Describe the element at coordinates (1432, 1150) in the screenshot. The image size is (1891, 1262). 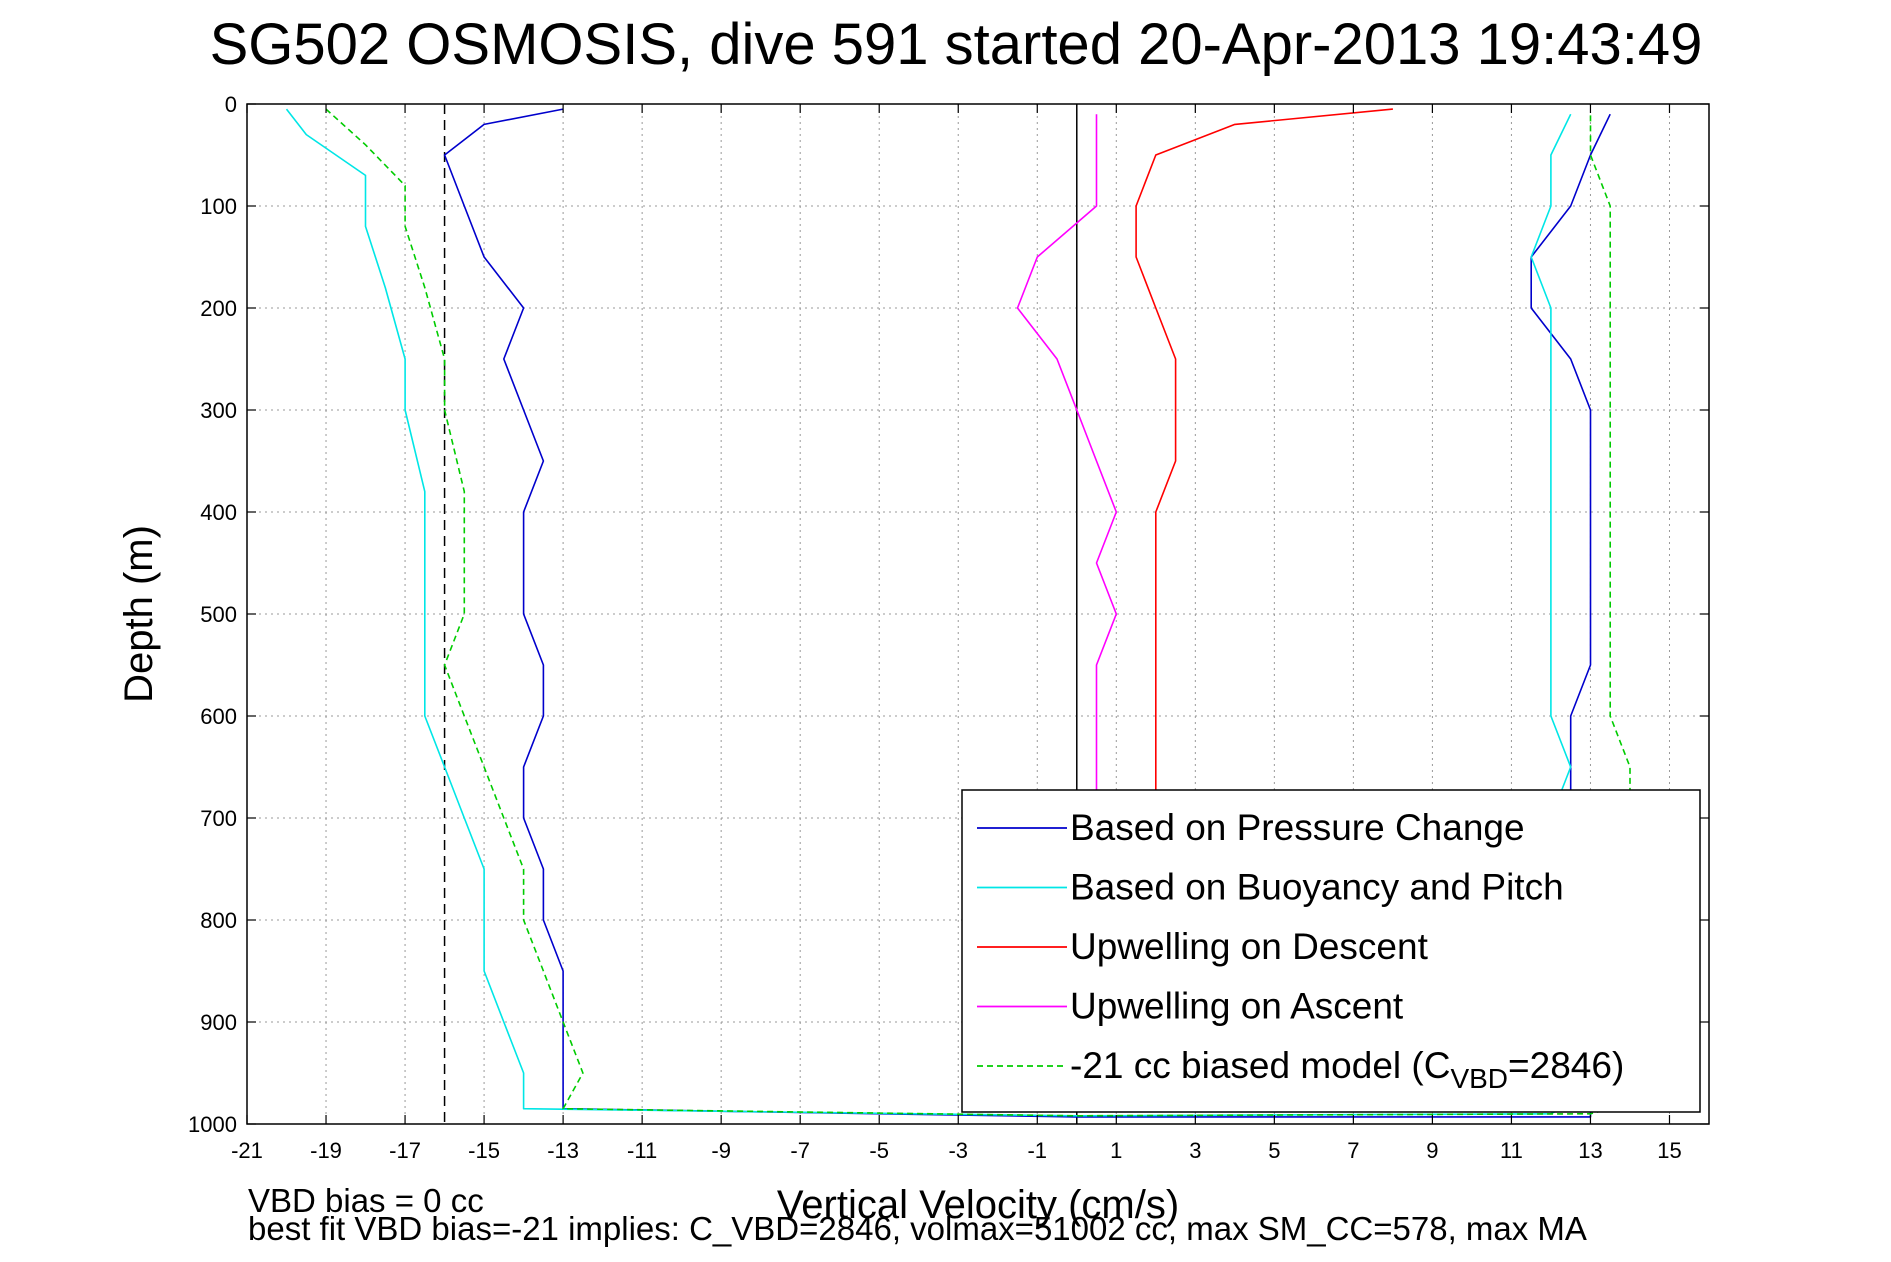
I see `x-tick-label: 9` at that location.